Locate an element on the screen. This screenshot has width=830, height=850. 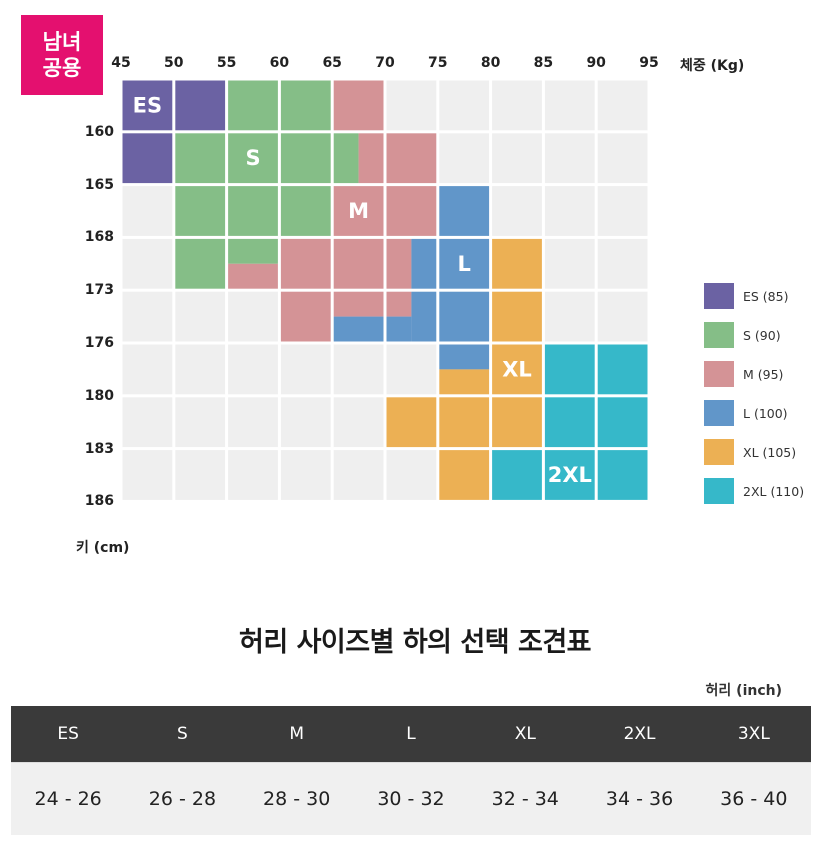
table-header-cell: M is located at coordinates (297, 734).